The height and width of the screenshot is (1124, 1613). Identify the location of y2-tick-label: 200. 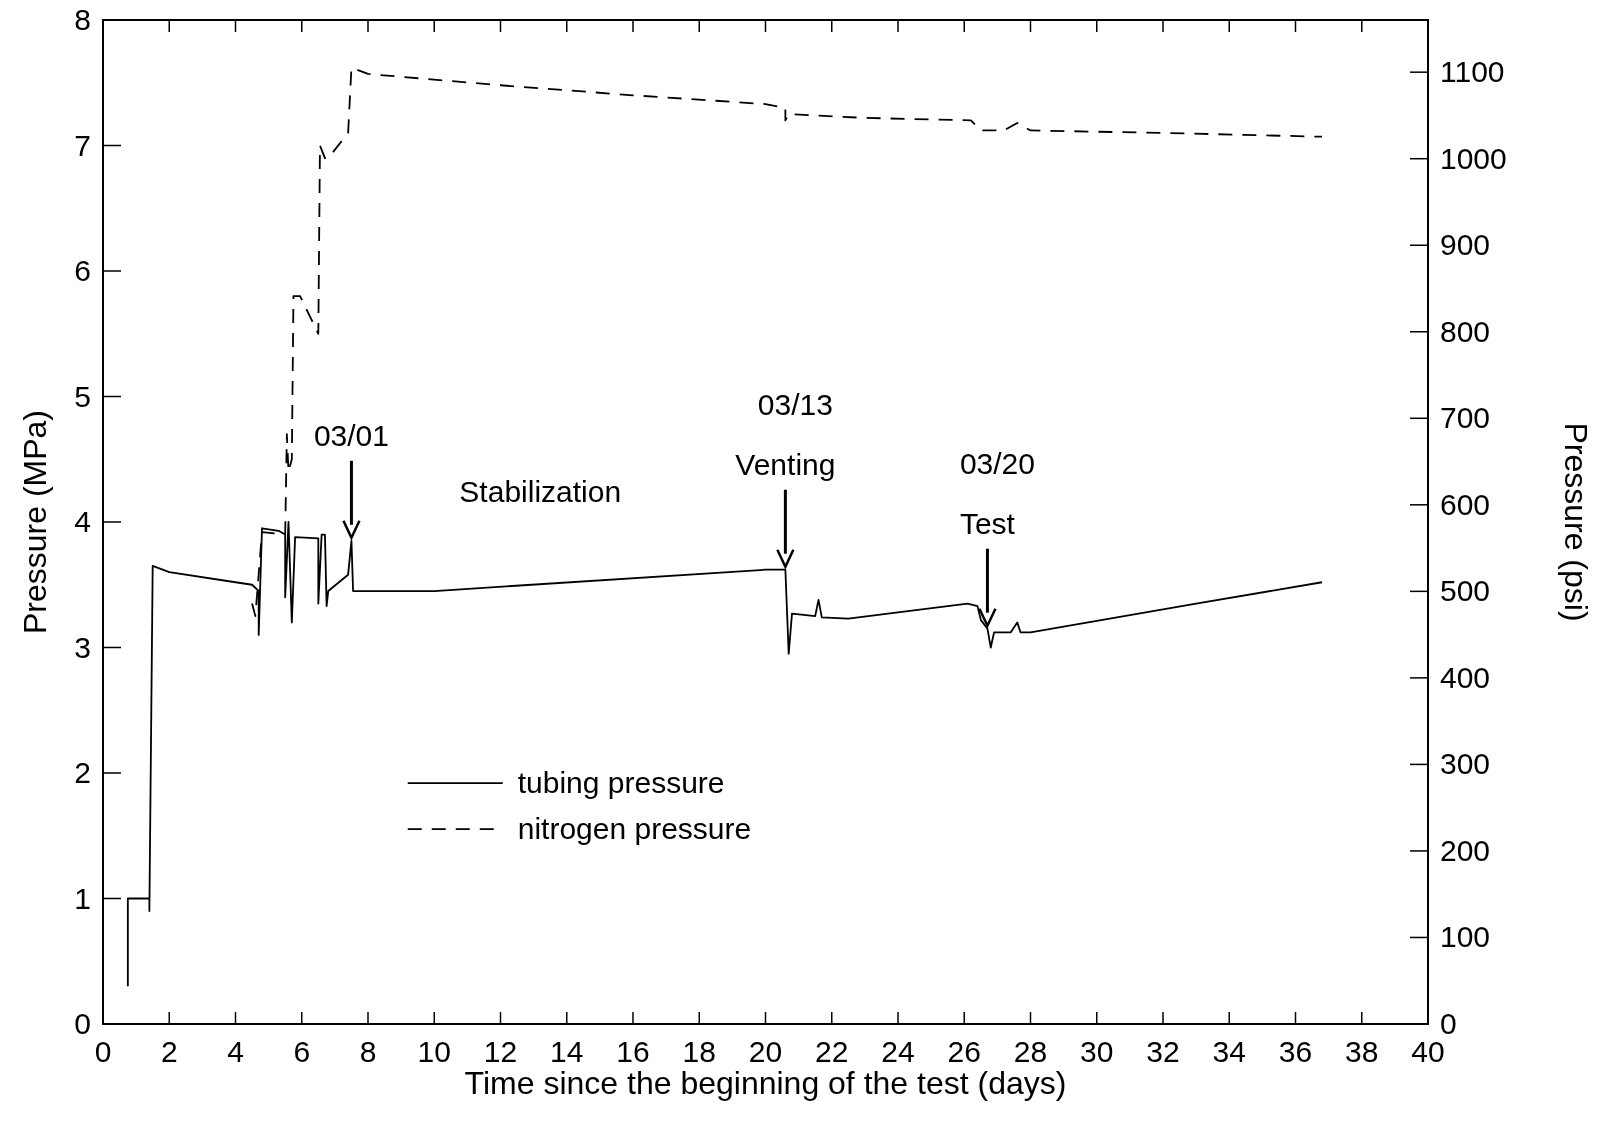
(1465, 850).